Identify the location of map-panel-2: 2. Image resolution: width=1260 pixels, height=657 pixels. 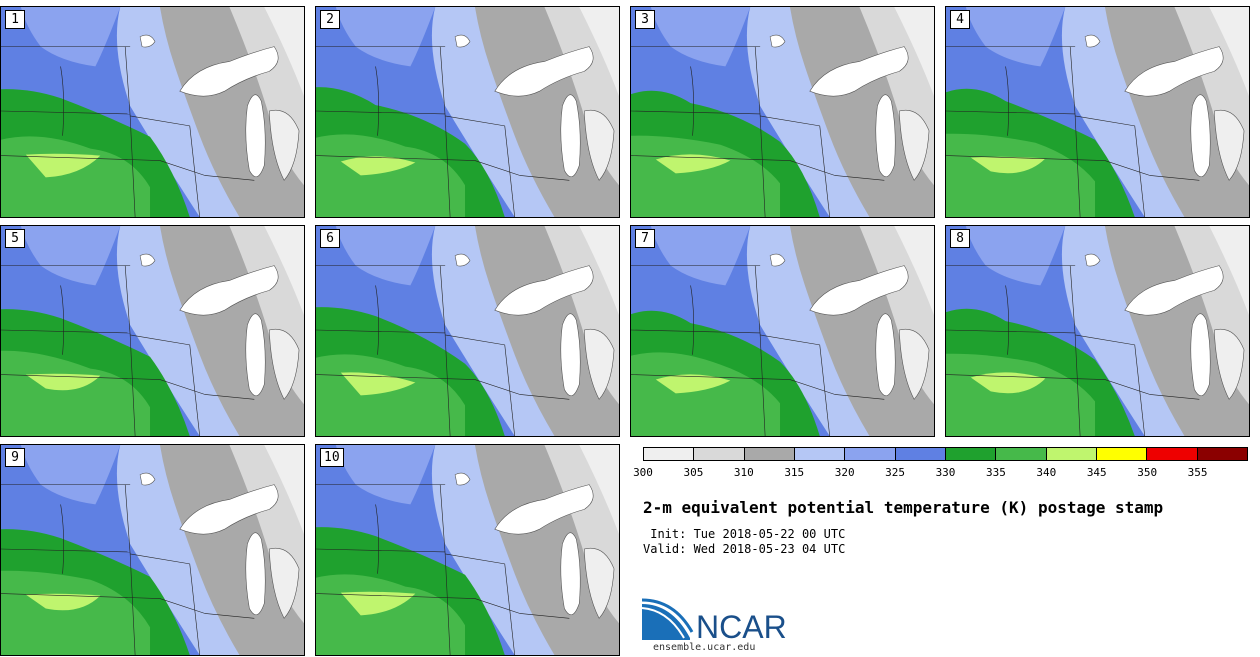
(467, 112).